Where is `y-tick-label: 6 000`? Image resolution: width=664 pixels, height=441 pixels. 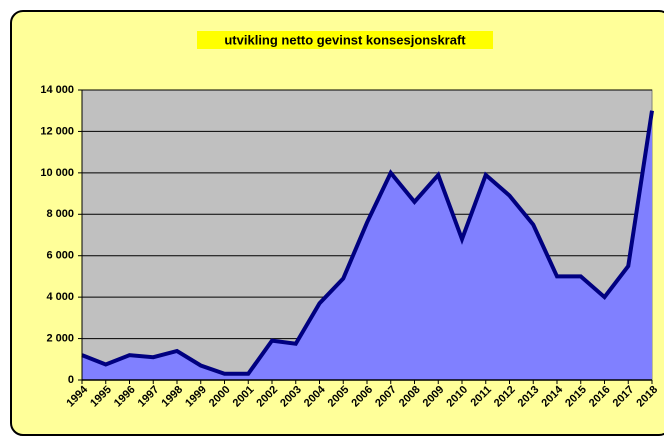
y-tick-label: 6 000 is located at coordinates (60, 256).